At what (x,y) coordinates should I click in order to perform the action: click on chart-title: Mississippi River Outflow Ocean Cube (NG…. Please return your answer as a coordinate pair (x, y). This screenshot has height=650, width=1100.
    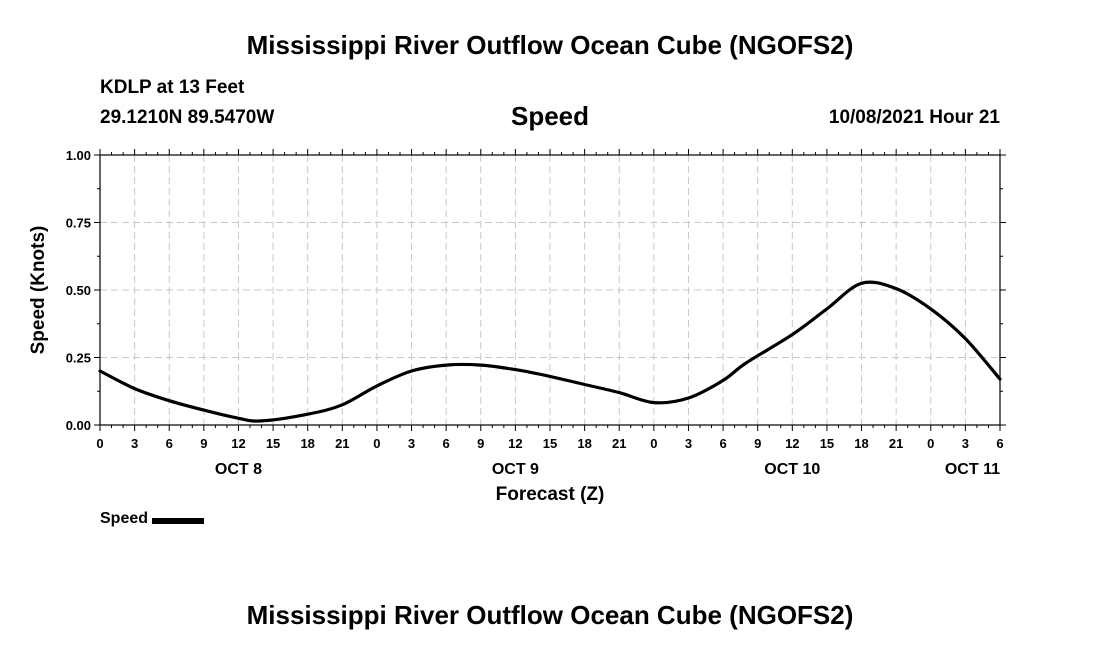
    Looking at the image, I should click on (550, 45).